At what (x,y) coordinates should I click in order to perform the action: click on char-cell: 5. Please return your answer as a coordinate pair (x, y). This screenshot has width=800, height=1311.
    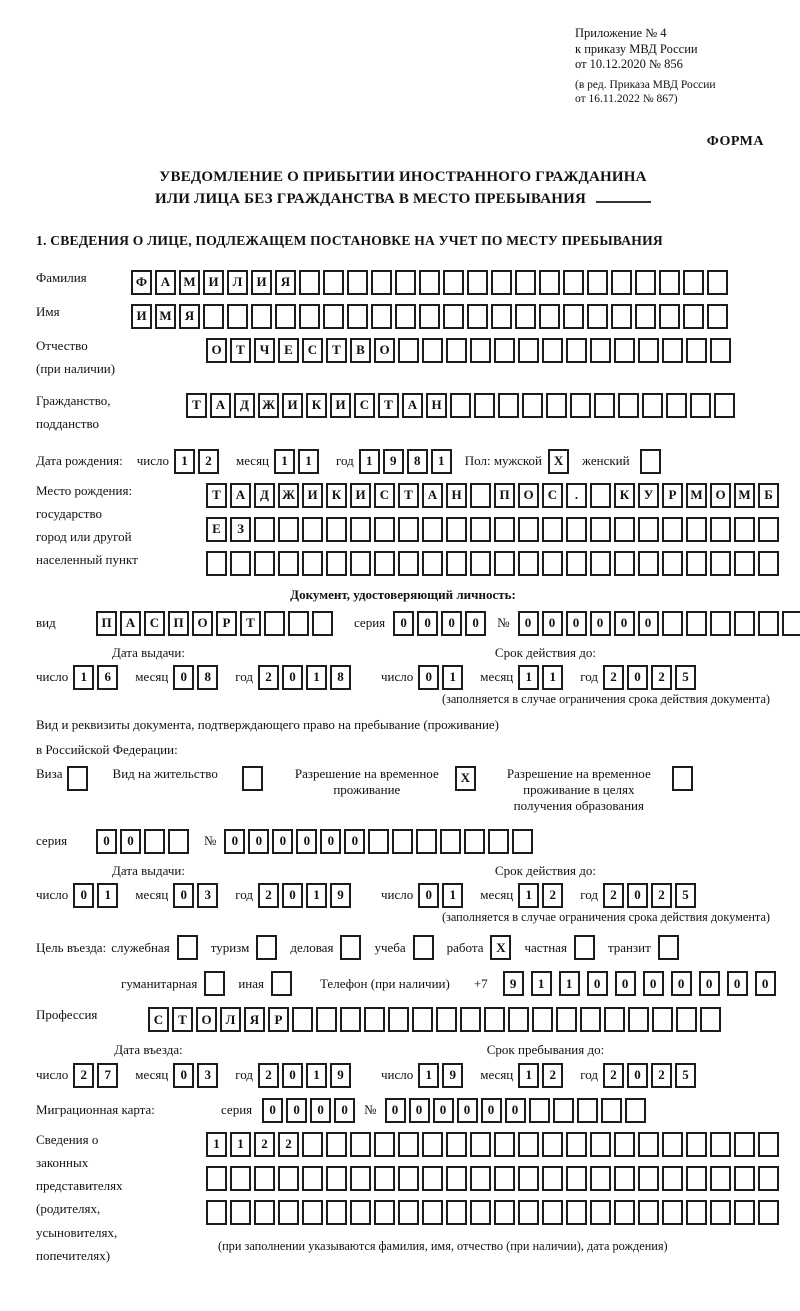
    Looking at the image, I should click on (686, 895).